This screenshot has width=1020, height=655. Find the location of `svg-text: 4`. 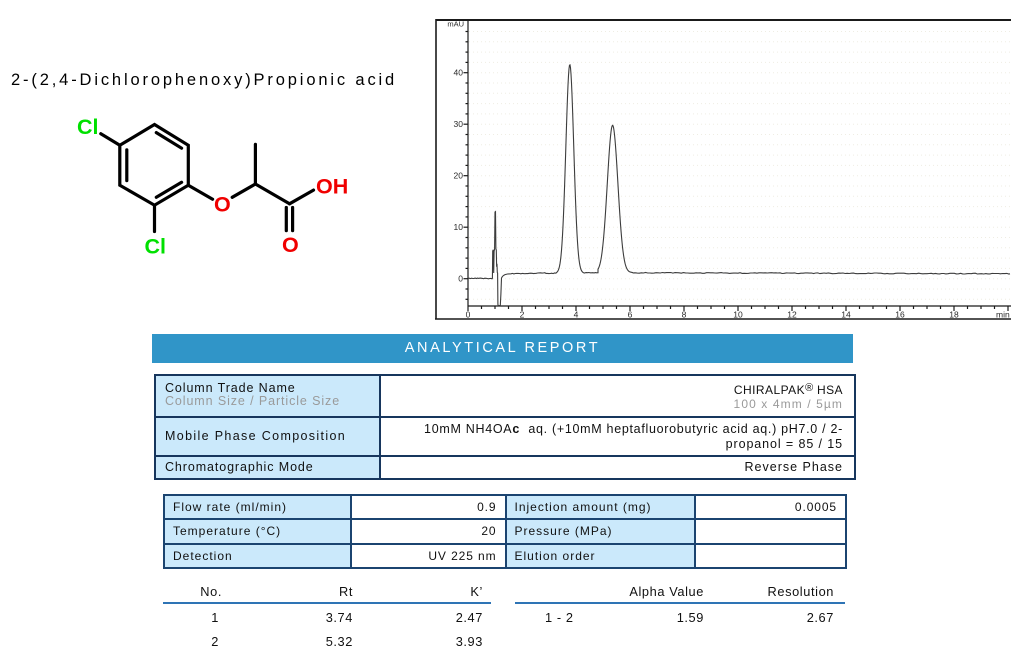

svg-text: 4 is located at coordinates (576, 315).